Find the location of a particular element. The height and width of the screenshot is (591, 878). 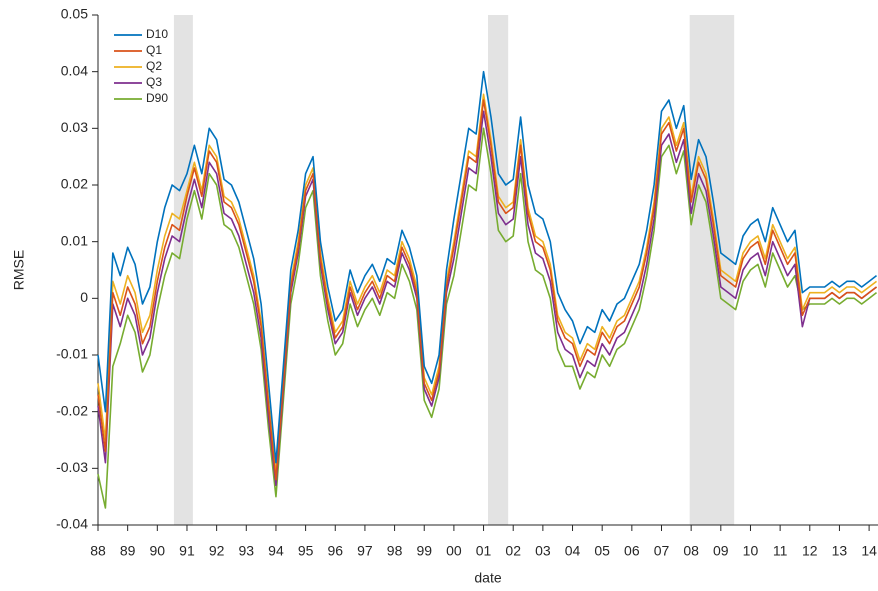

x-tick-label: 03 is located at coordinates (543, 551).